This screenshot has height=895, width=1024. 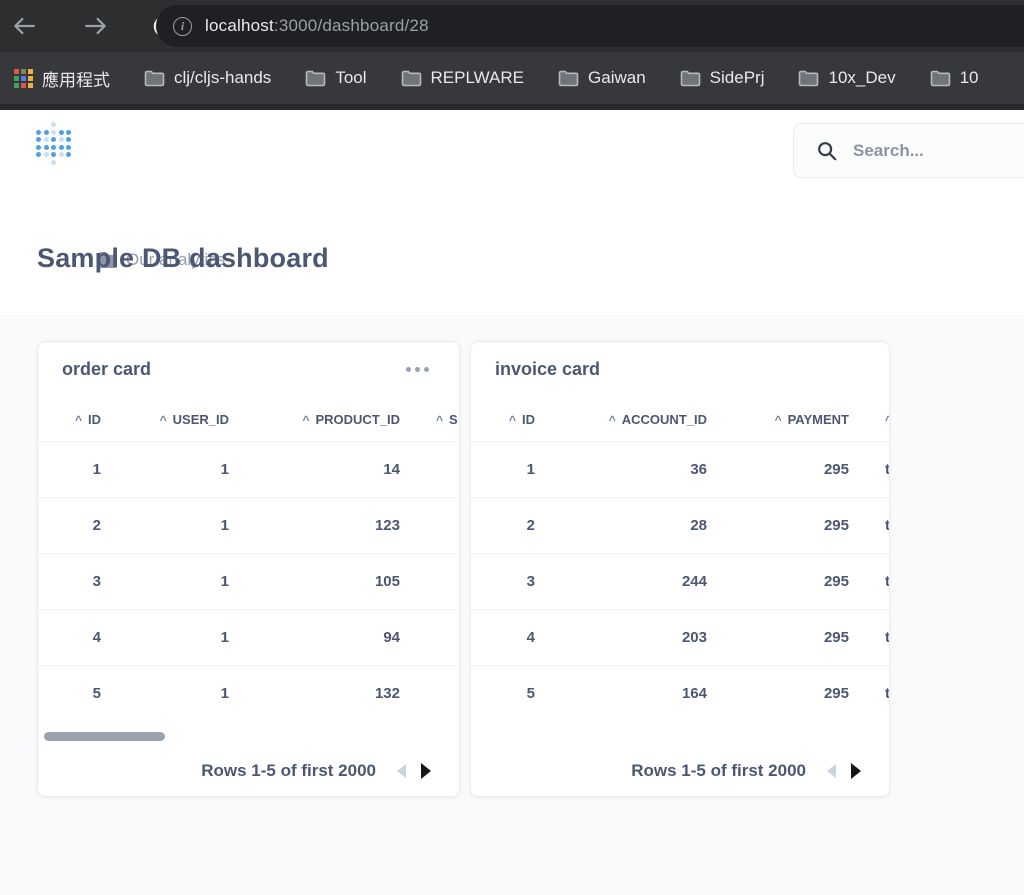 What do you see at coordinates (629, 637) in the screenshot?
I see `table-cell: 203` at bounding box center [629, 637].